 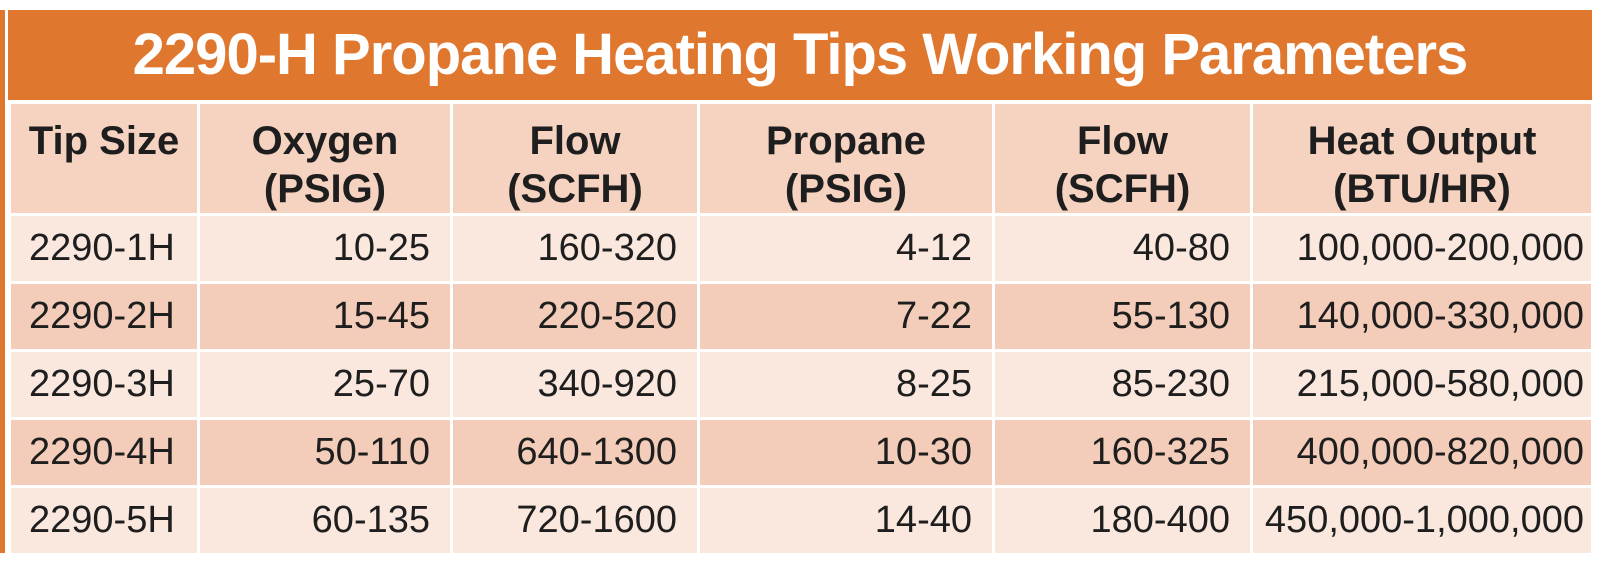 I want to click on tip-size-cell: 2290-1H, so click(x=104, y=248).